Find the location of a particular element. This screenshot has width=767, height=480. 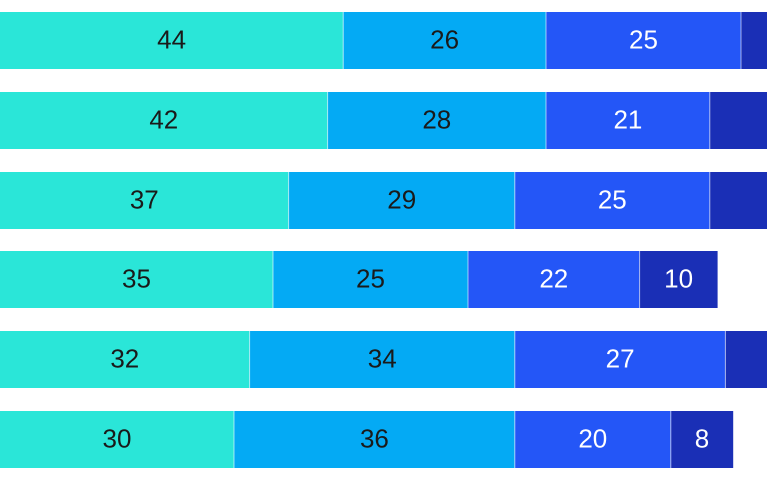

data-label-r2-s1: 42 is located at coordinates (163, 119).